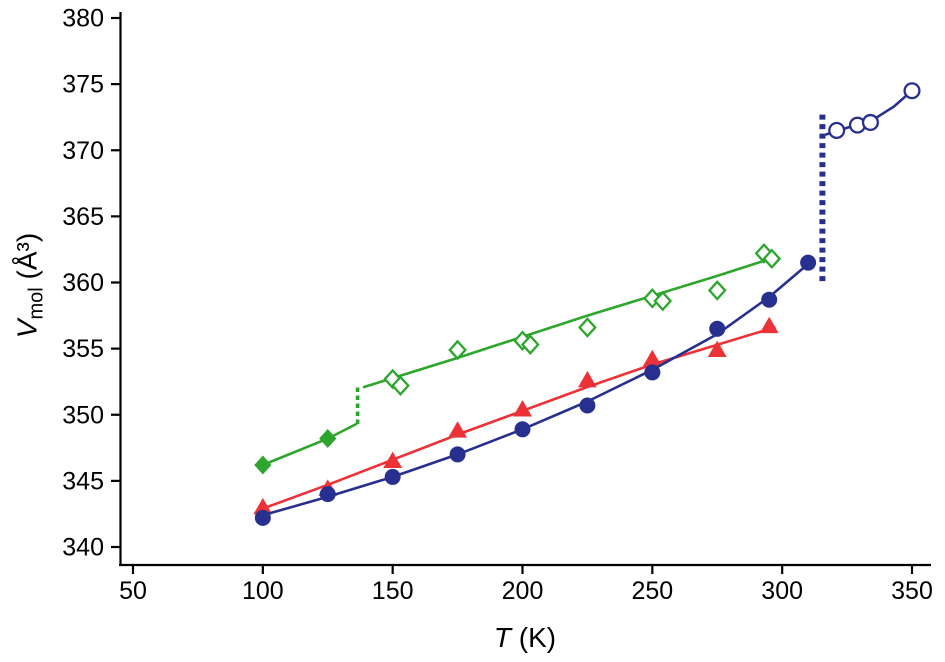  Describe the element at coordinates (83, 415) in the screenshot. I see `y-tick-label: 350` at that location.